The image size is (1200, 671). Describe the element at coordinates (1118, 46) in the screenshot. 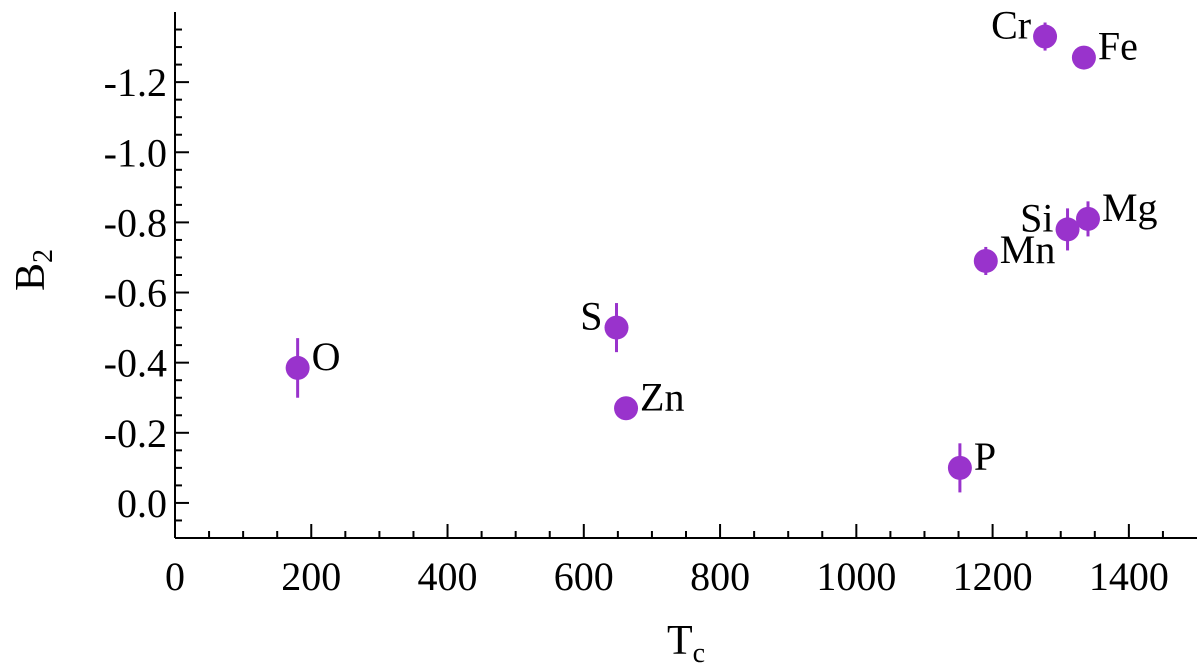

I see `point-label: Fe` at that location.